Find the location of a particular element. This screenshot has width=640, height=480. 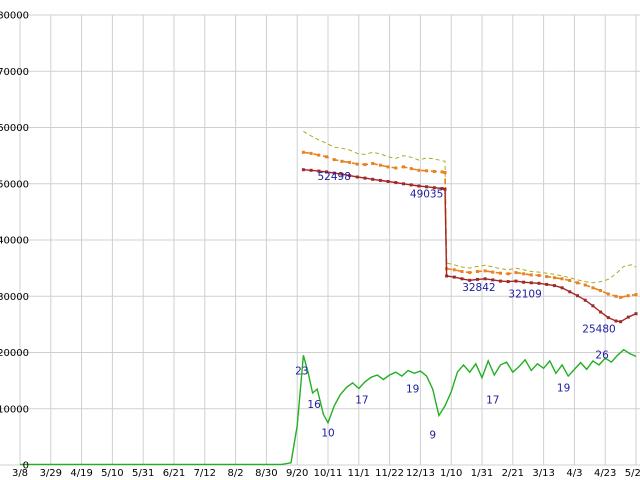

x-tick-label: 4/3 is located at coordinates (574, 473).